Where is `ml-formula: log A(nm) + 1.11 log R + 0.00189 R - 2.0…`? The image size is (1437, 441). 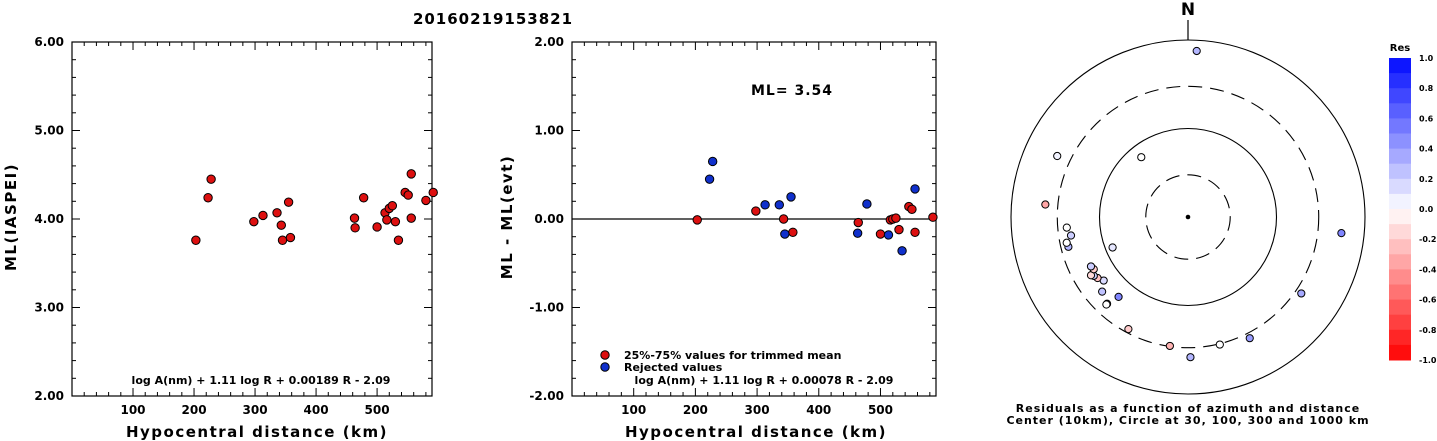 ml-formula: log A(nm) + 1.11 log R + 0.00189 R - 2.0… is located at coordinates (261, 380).